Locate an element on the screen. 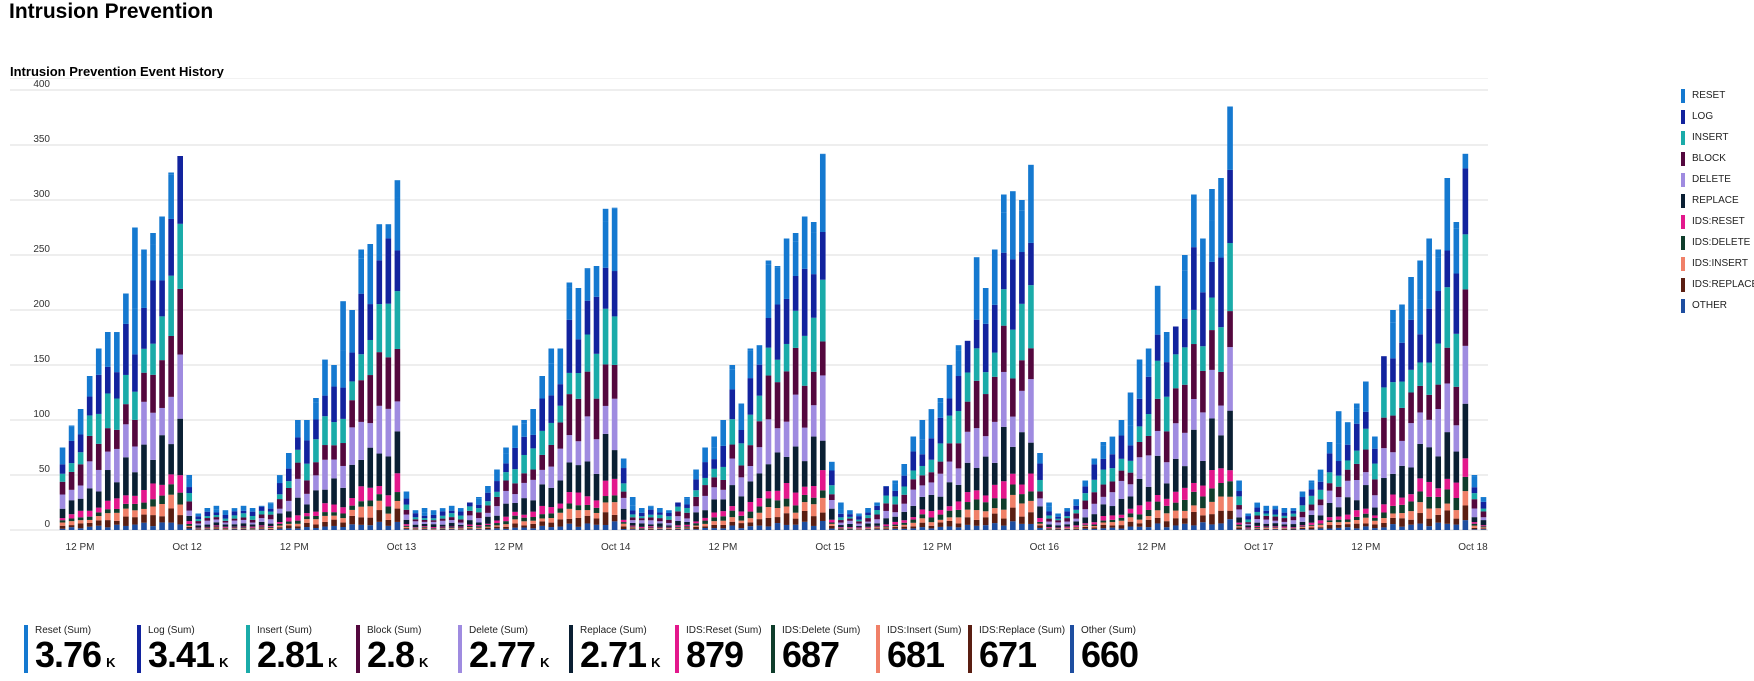 The image size is (1754, 681). legend-item: IDS:INSERT is located at coordinates (1717, 263).